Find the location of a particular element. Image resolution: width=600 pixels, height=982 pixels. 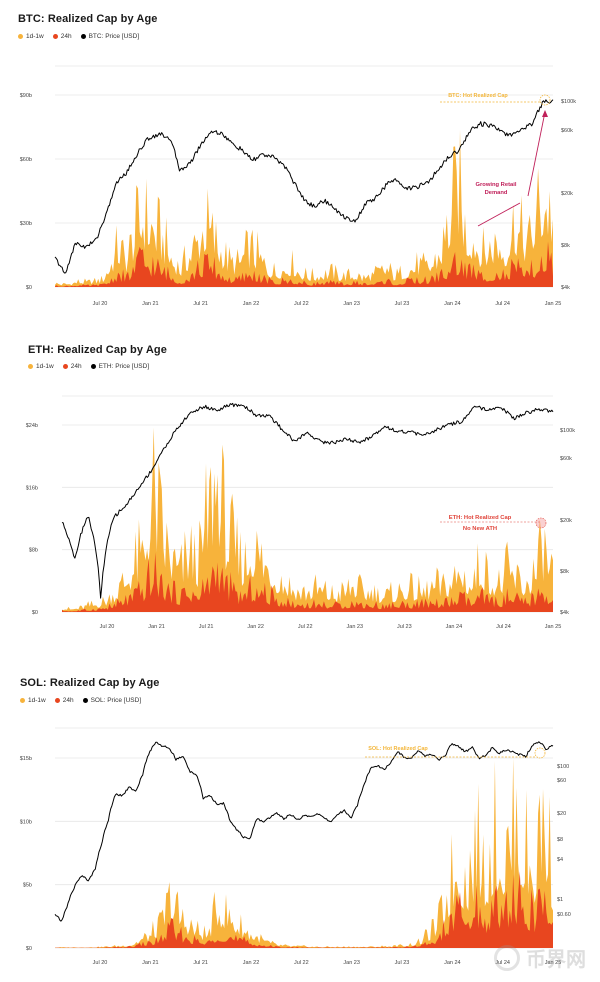

legend: 1d-1w 24h ETH: Price [USD] is located at coordinates (93, 366).